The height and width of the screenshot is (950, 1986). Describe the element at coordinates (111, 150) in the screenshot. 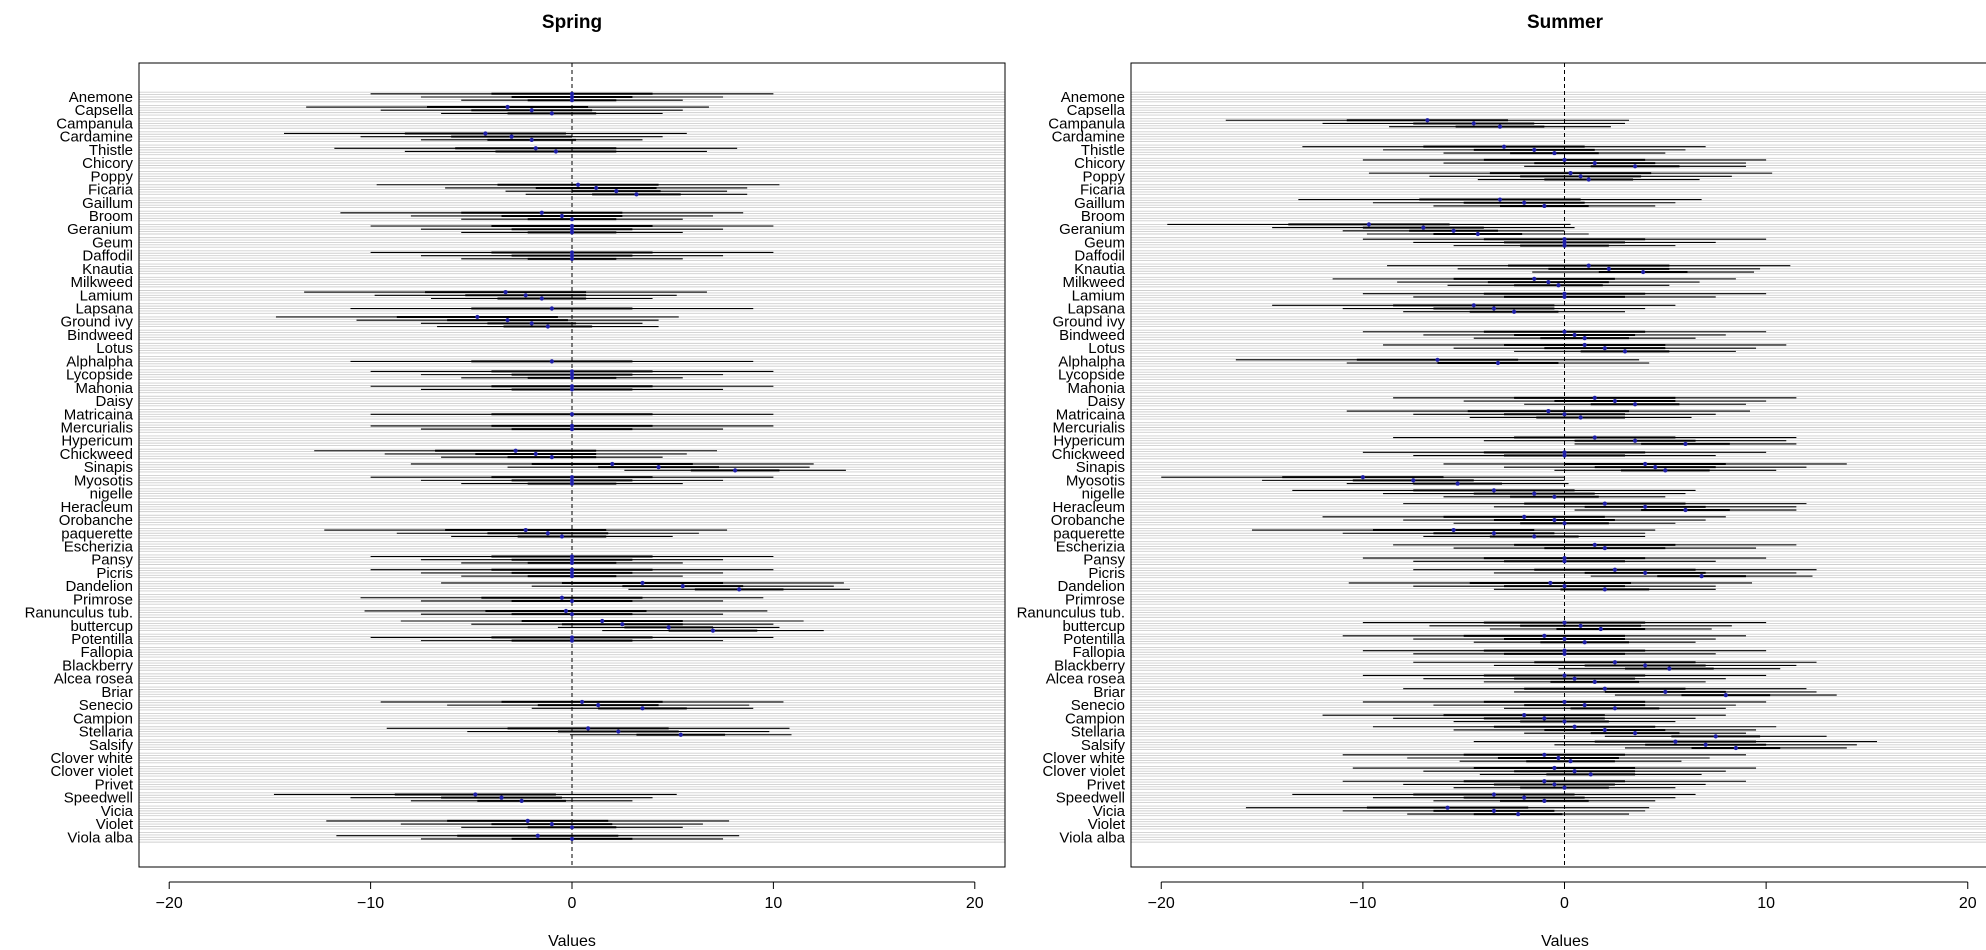

I see `spring-label-thistle: Thistle` at that location.